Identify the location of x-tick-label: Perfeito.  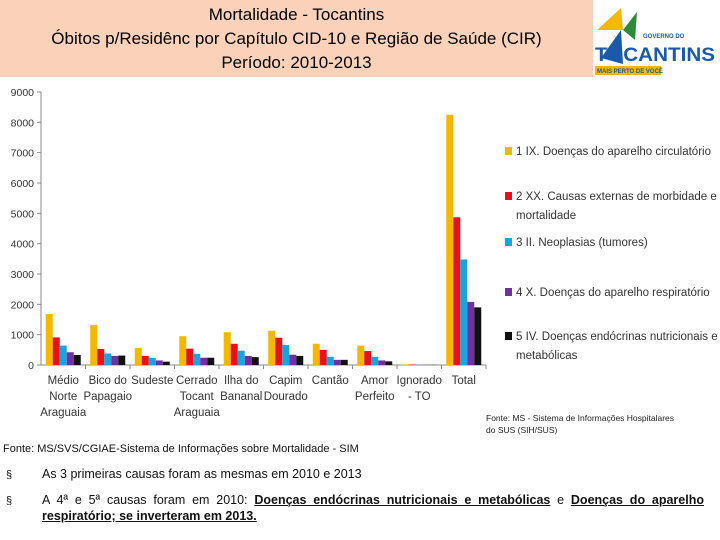
(375, 397).